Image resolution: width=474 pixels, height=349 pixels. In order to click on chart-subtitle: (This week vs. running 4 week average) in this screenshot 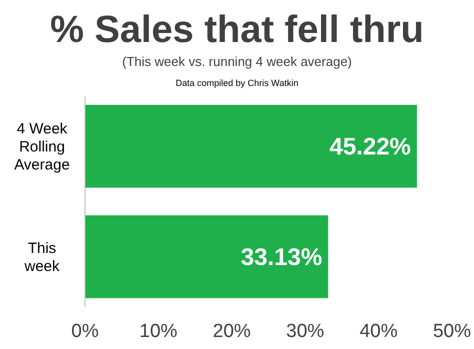, I will do `click(237, 61)`.